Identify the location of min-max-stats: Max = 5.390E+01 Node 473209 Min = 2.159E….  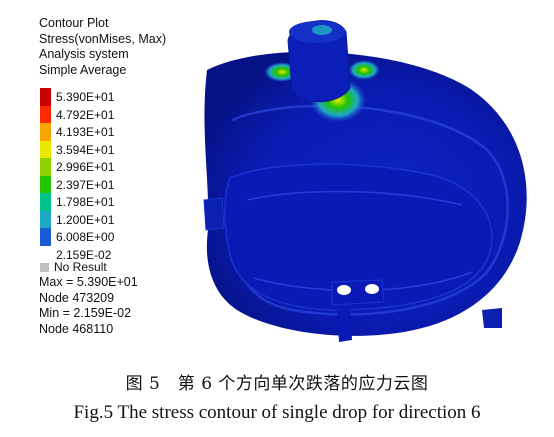
(88, 306).